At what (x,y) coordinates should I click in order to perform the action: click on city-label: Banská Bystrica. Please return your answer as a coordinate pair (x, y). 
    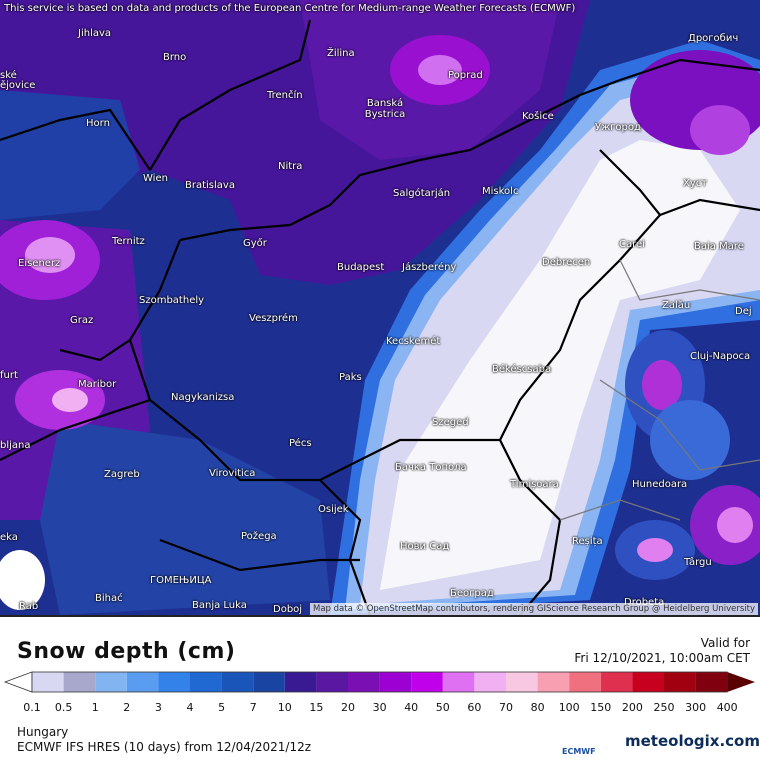
    Looking at the image, I should click on (385, 109).